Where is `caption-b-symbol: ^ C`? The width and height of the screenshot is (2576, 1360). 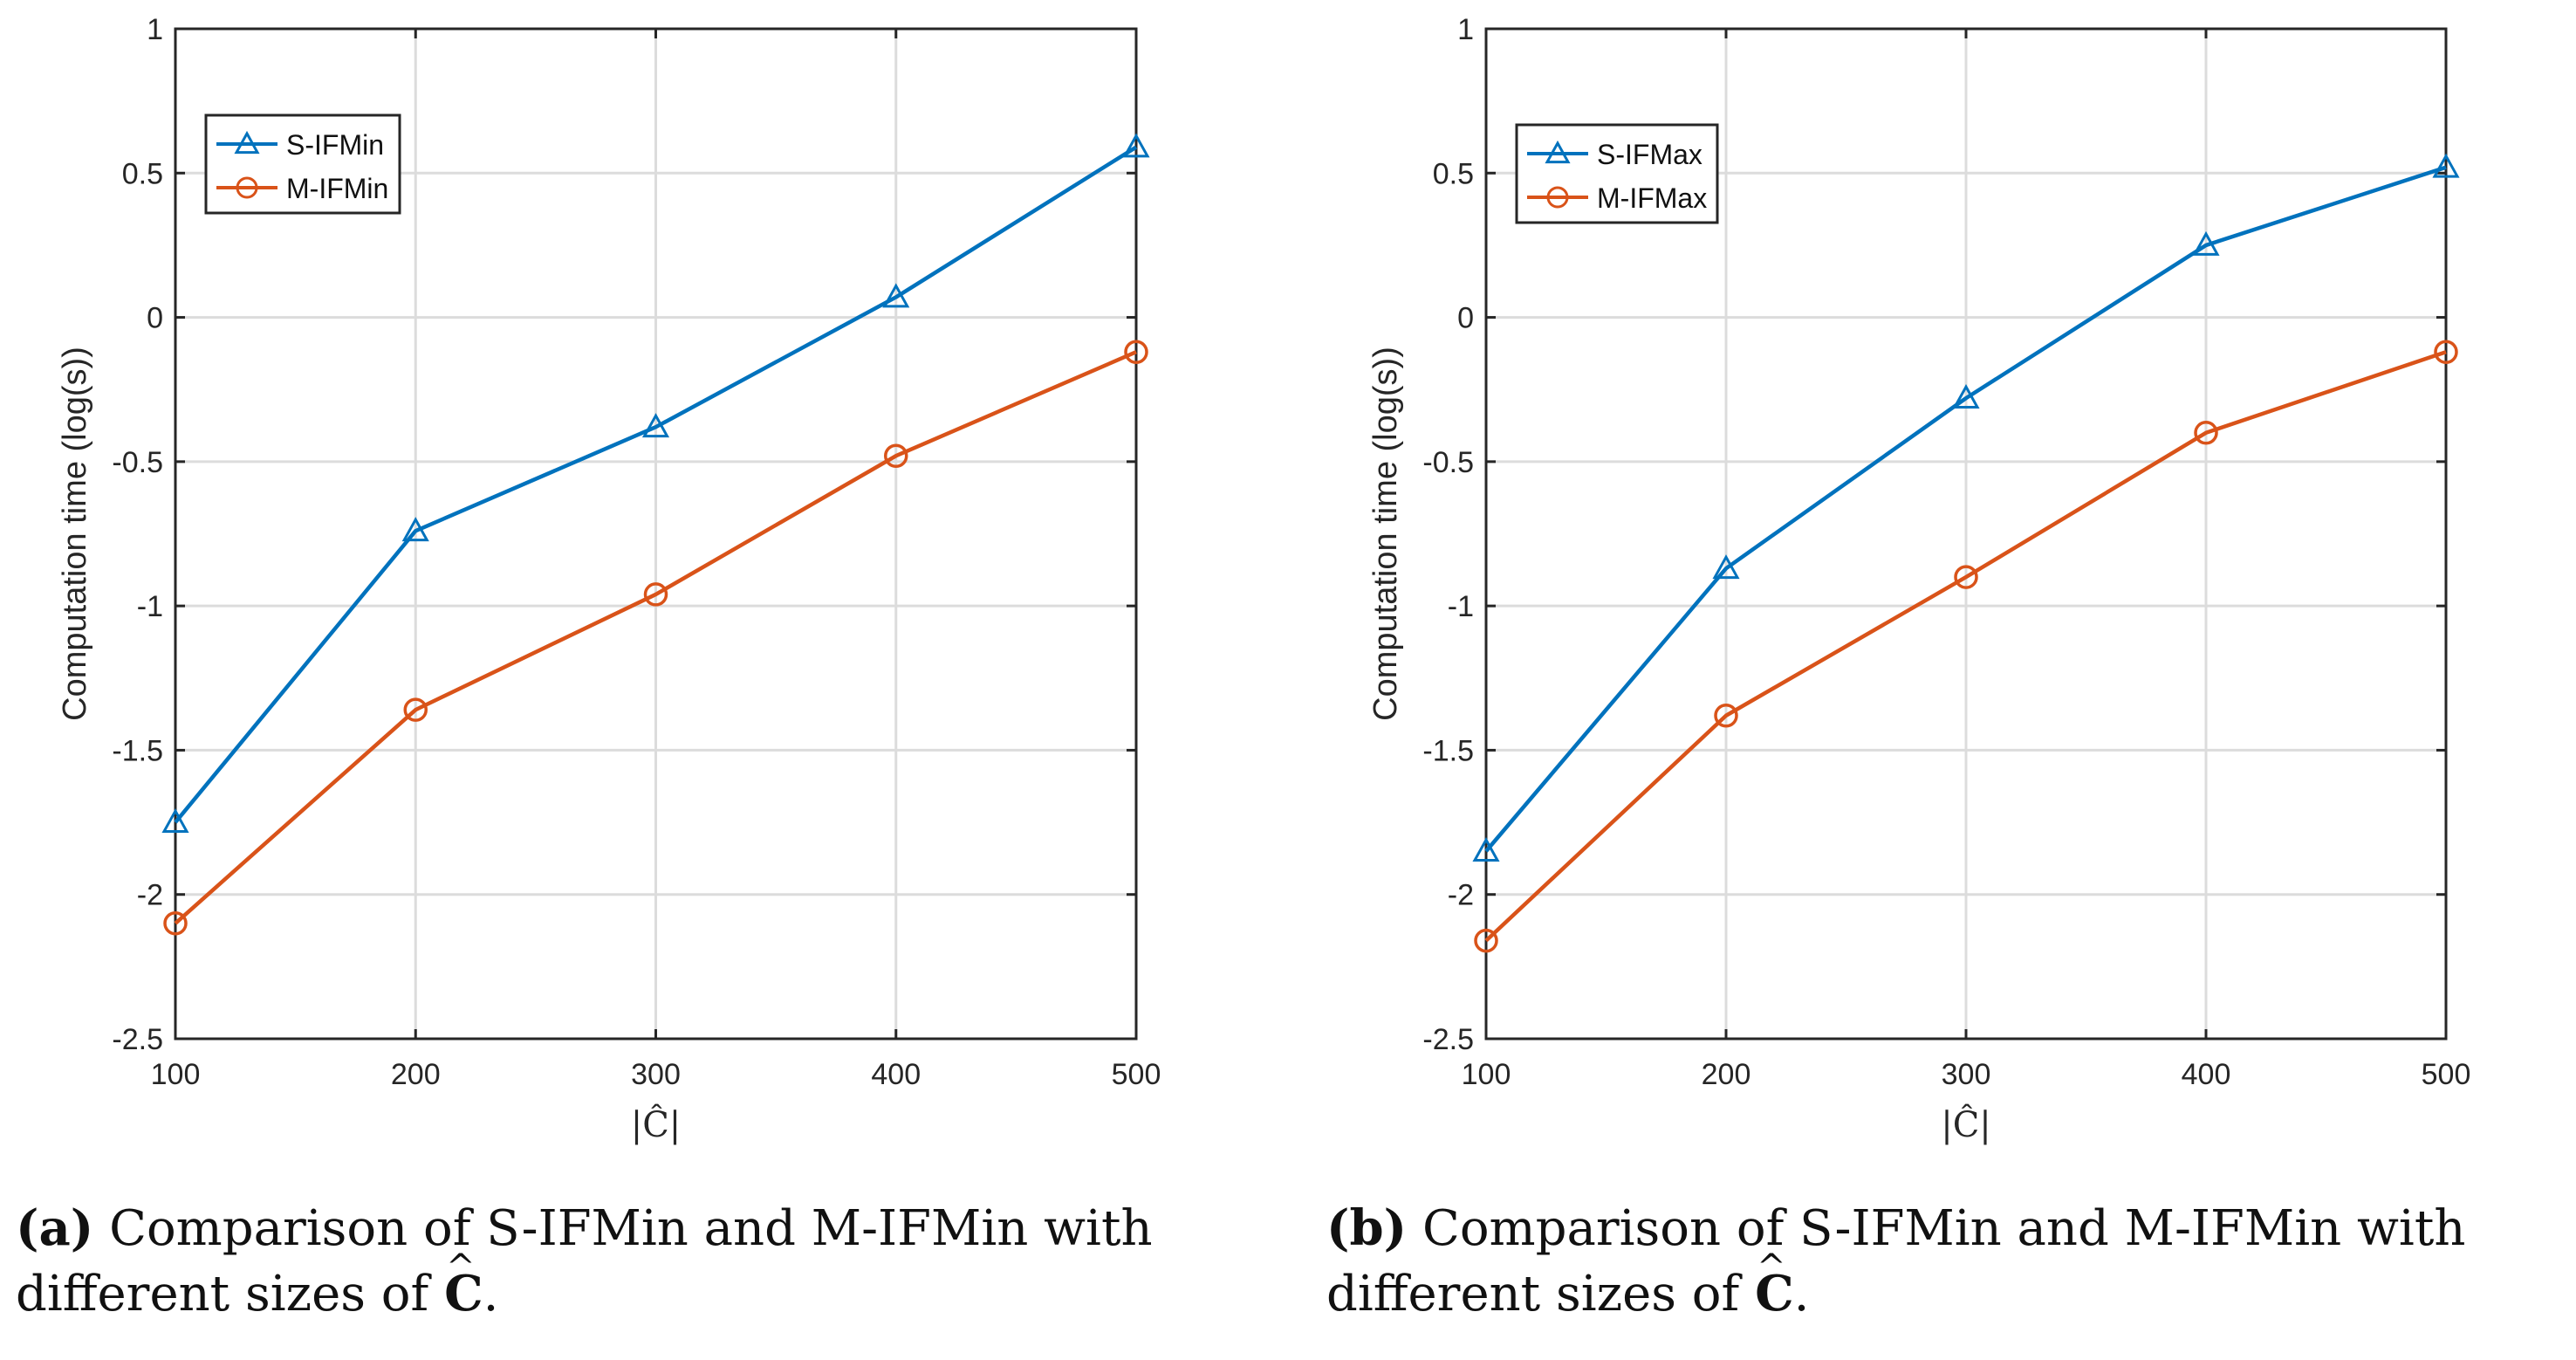
caption-b-symbol: ^ C is located at coordinates (1774, 1286).